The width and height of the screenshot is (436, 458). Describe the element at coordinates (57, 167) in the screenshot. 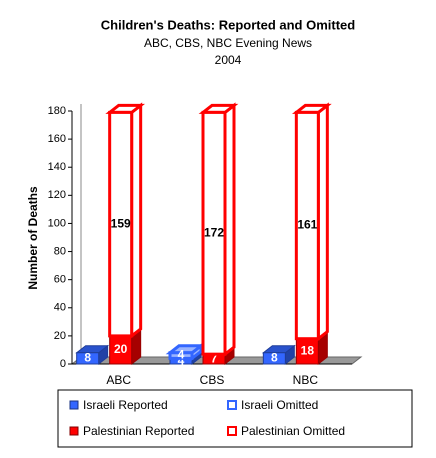

I see `y-tick-label: 140` at that location.